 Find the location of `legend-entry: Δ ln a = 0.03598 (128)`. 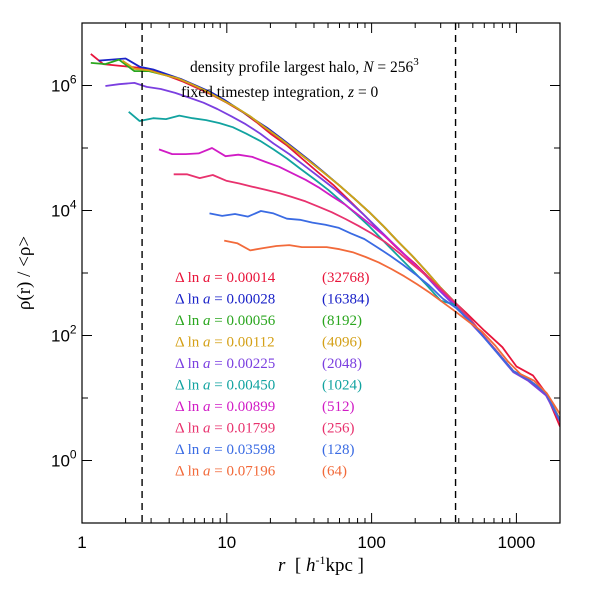

legend-entry: Δ ln a = 0.03598 (128) is located at coordinates (265, 450).